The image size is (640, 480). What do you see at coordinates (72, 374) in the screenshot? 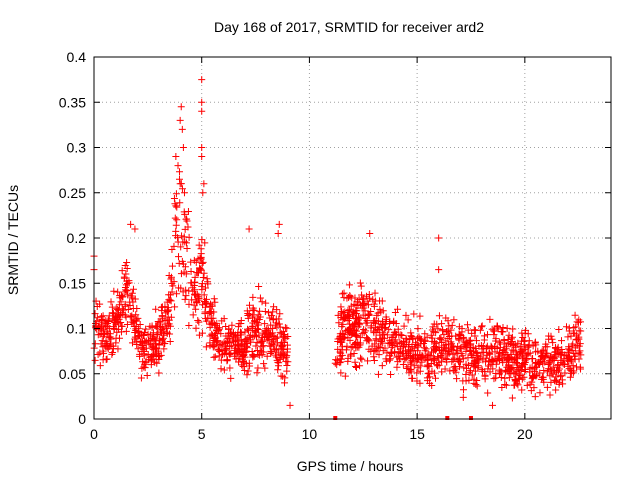
I see `y-tick-label: 0.05` at bounding box center [72, 374].